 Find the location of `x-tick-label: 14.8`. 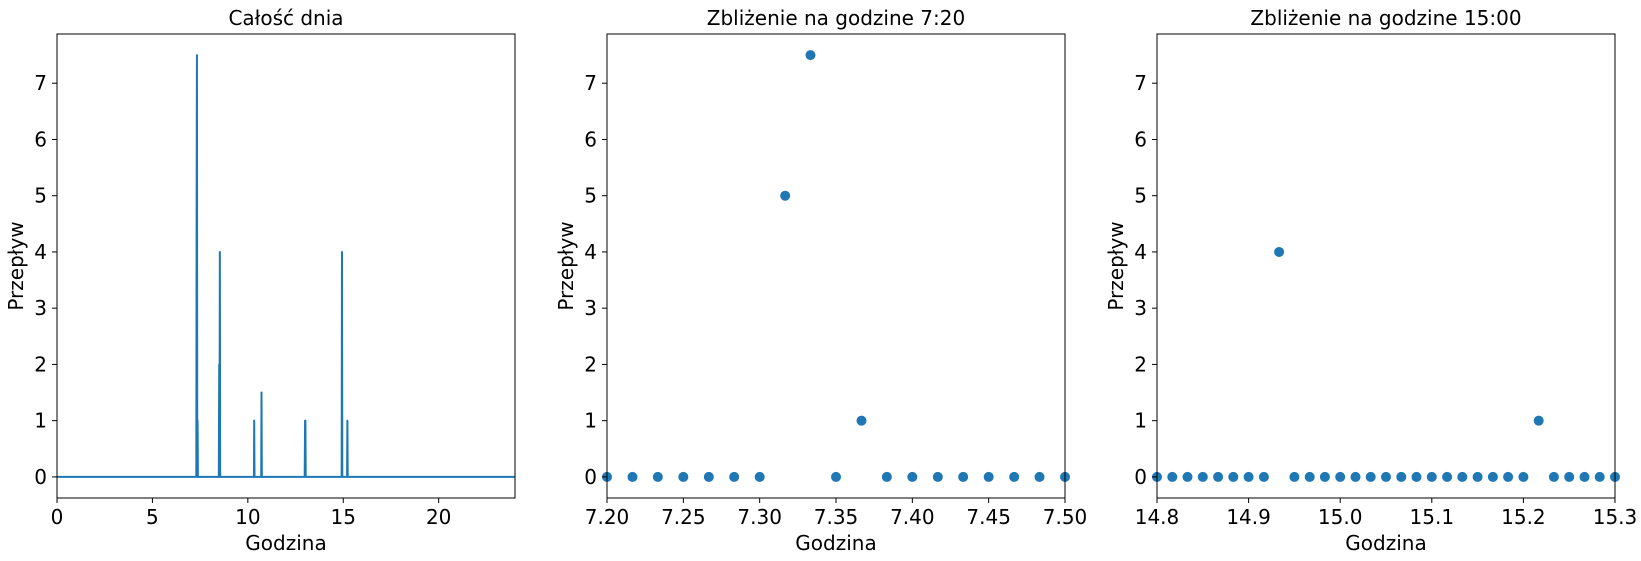

x-tick-label: 14.8 is located at coordinates (1157, 517).